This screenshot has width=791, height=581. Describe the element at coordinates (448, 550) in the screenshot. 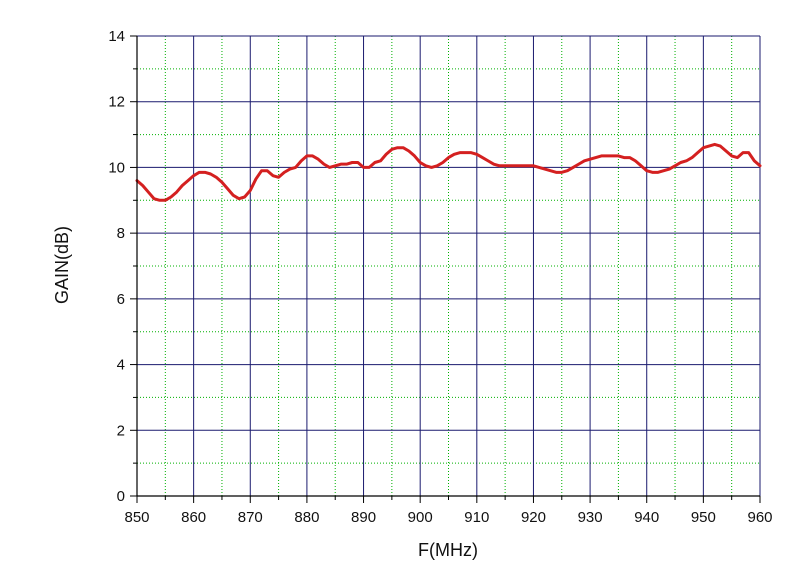

I see `x-axis-title: F(MHz)` at that location.